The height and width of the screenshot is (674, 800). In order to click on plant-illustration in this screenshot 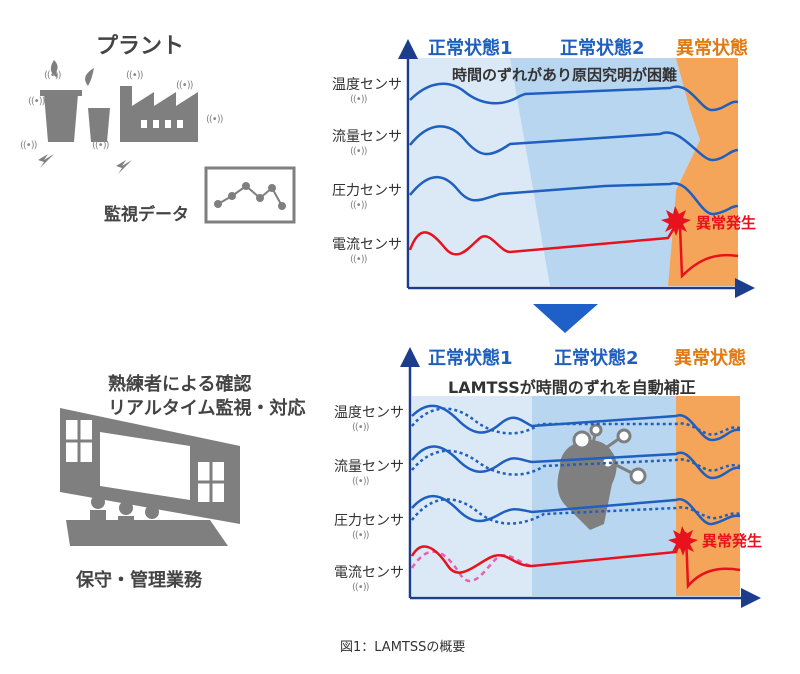, I will do `click(118, 117)`.